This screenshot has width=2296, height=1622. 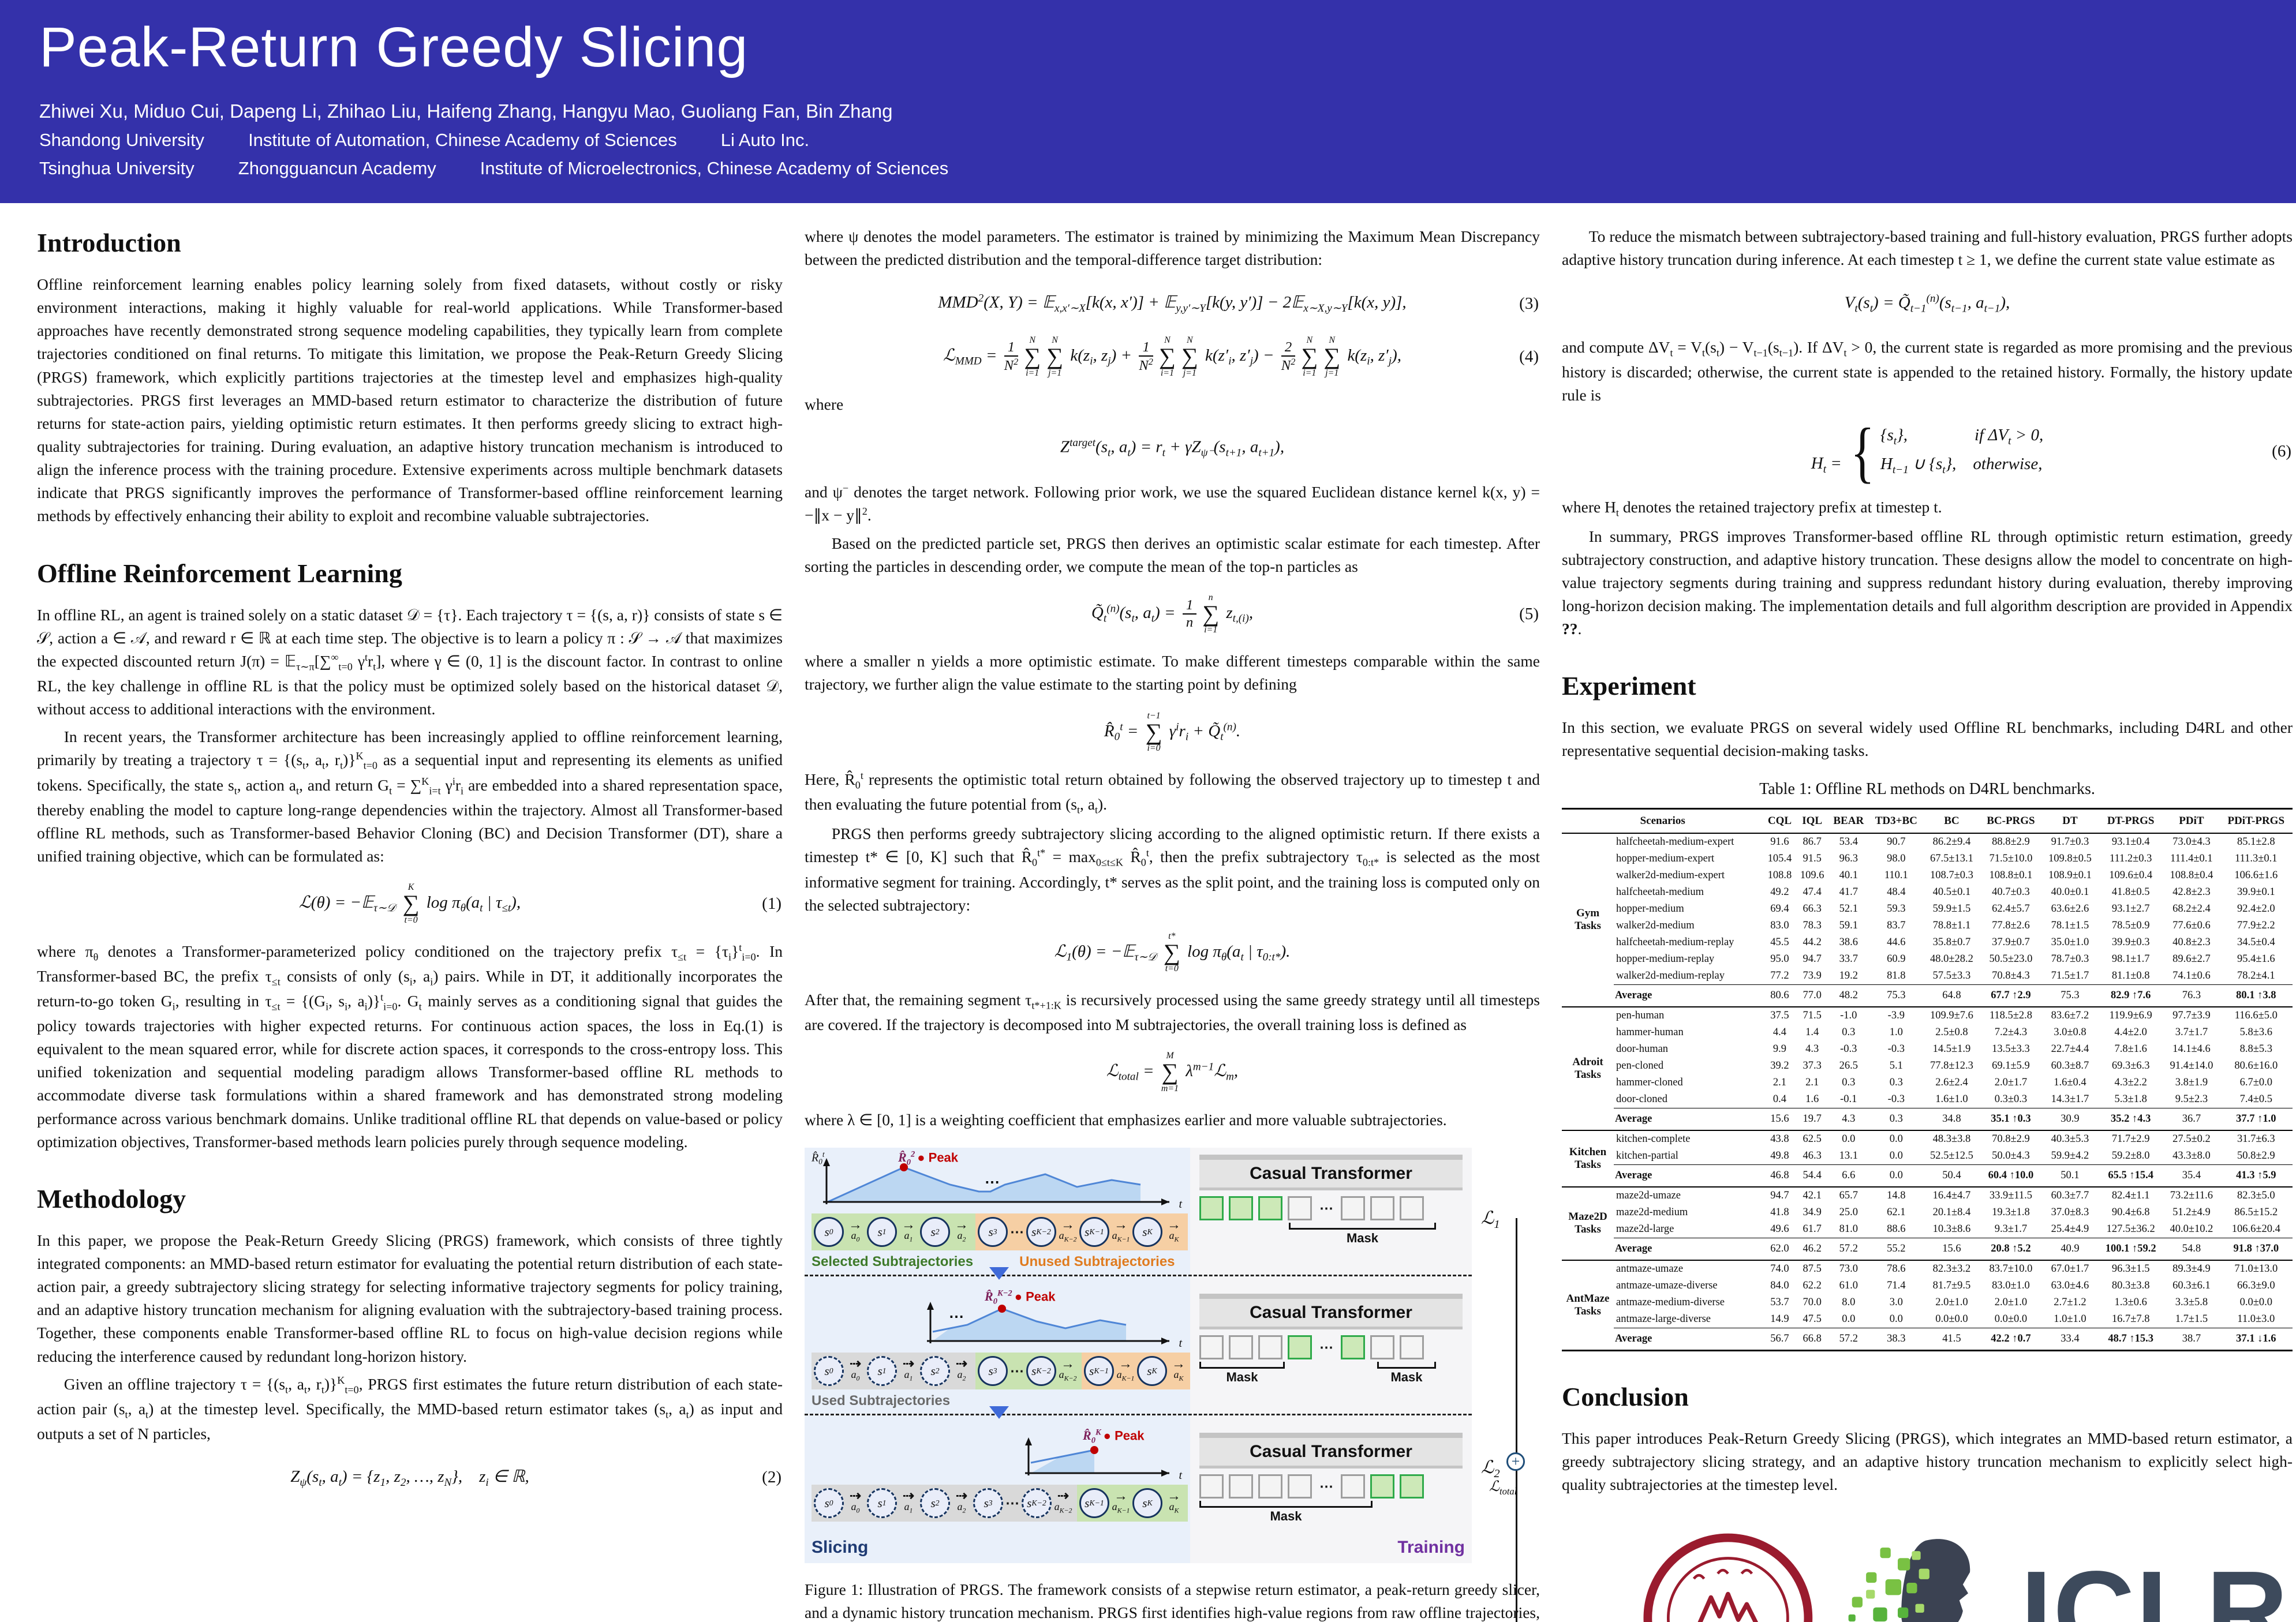 What do you see at coordinates (2191, 1118) in the screenshot?
I see `average-value-cell: 36.7` at bounding box center [2191, 1118].